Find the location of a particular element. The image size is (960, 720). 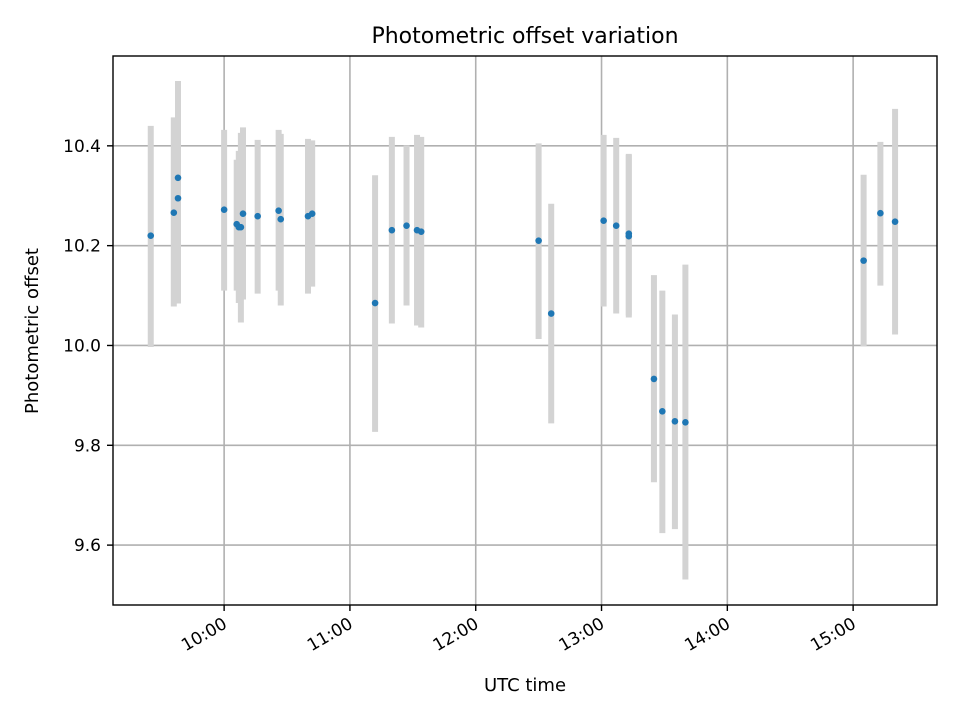

x-tick-label: 12:00 is located at coordinates (456, 635).